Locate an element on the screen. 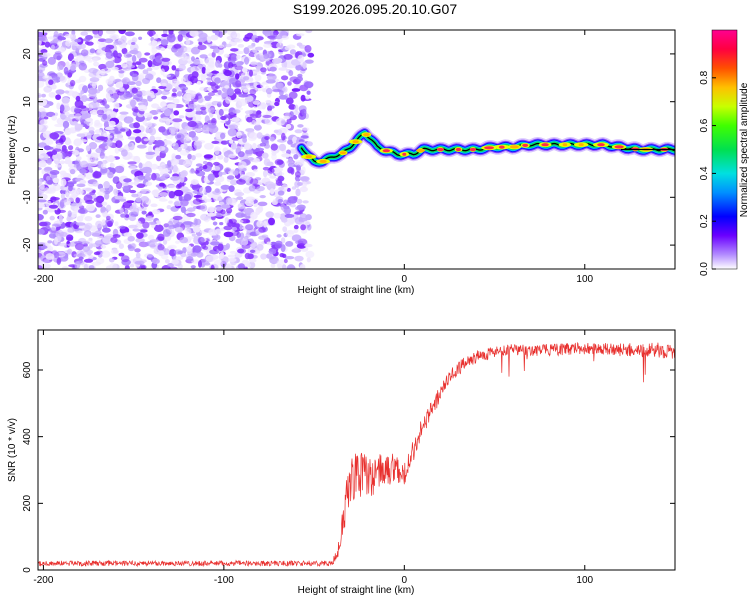 The width and height of the screenshot is (750, 600). snr-xtick-label: -200 is located at coordinates (43, 580).